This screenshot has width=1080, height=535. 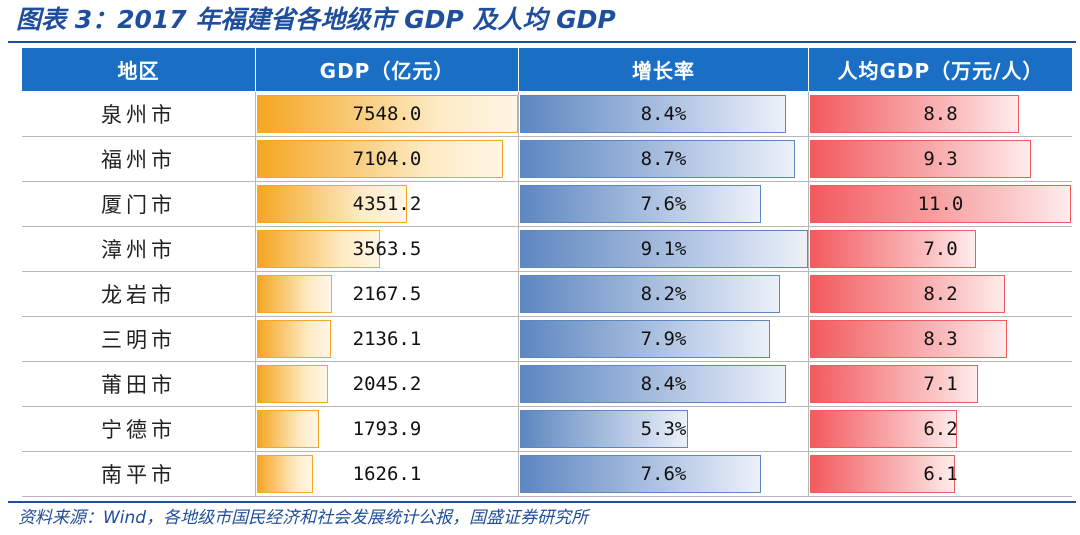 I want to click on gdp-value: 2045.2, so click(x=387, y=384).